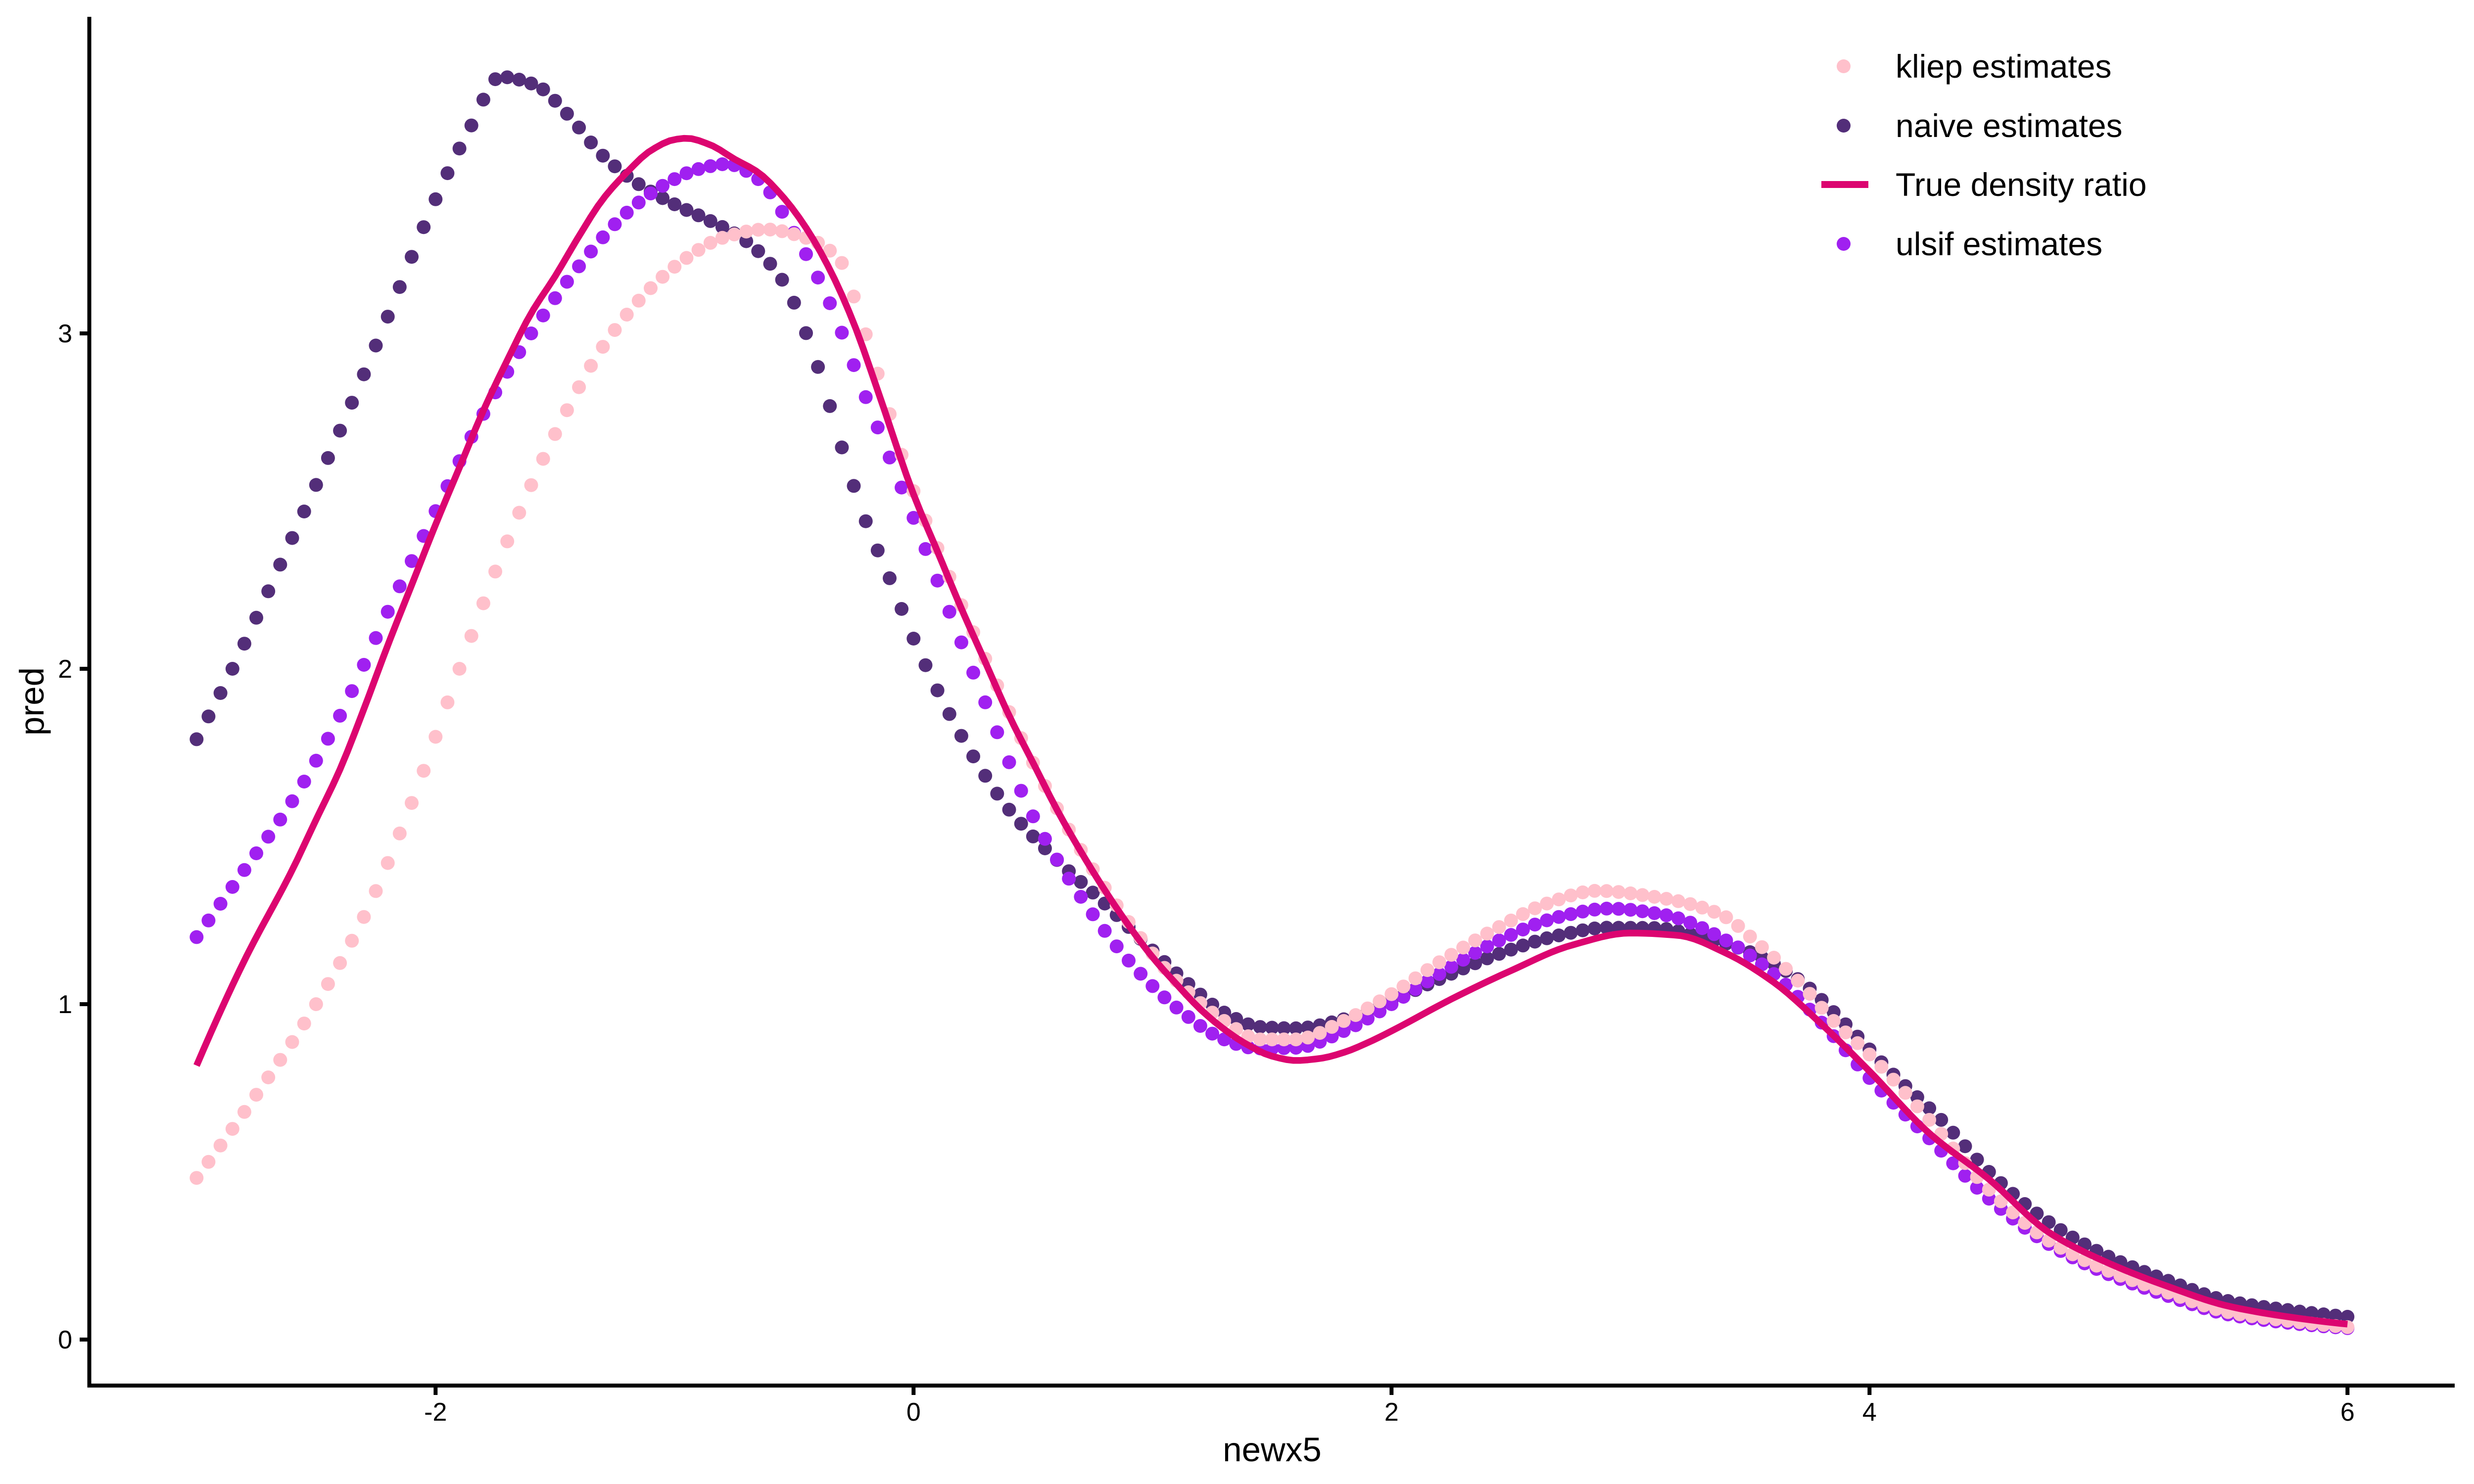 The image size is (2474, 1484). Describe the element at coordinates (2004, 66) in the screenshot. I see `svg-text: kliep estimates` at that location.